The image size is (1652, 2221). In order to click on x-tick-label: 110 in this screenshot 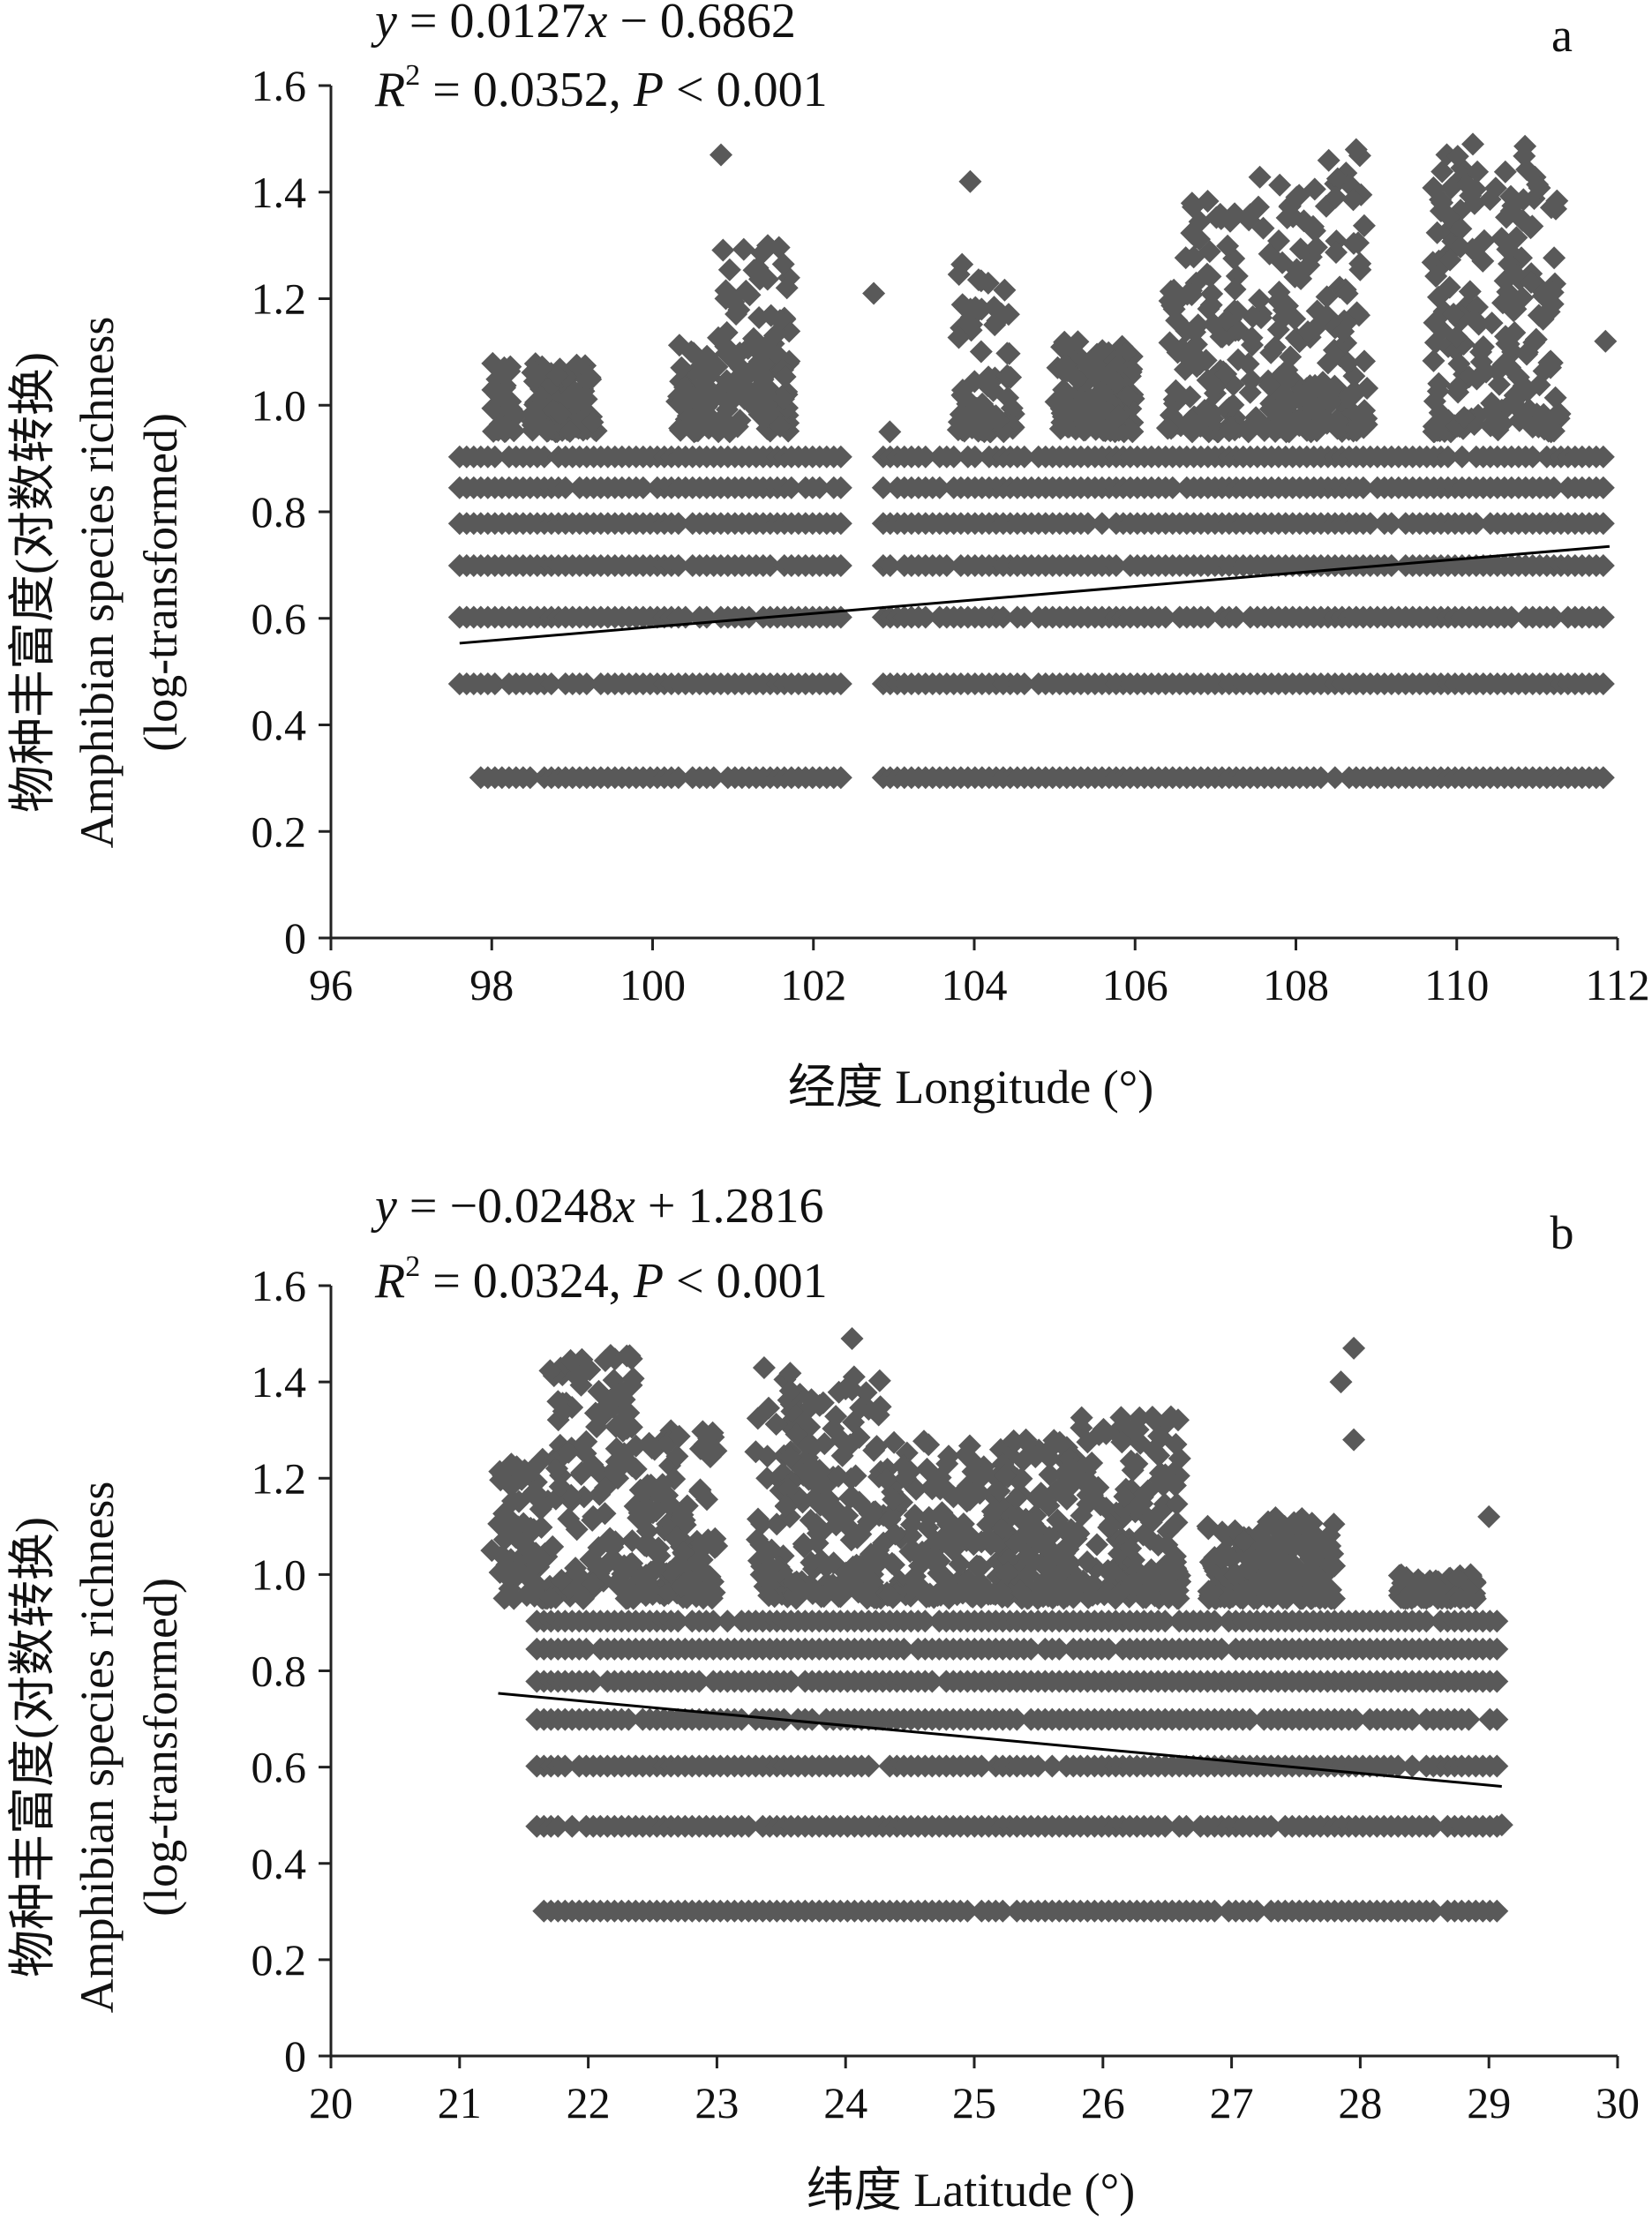, I will do `click(1456, 985)`.